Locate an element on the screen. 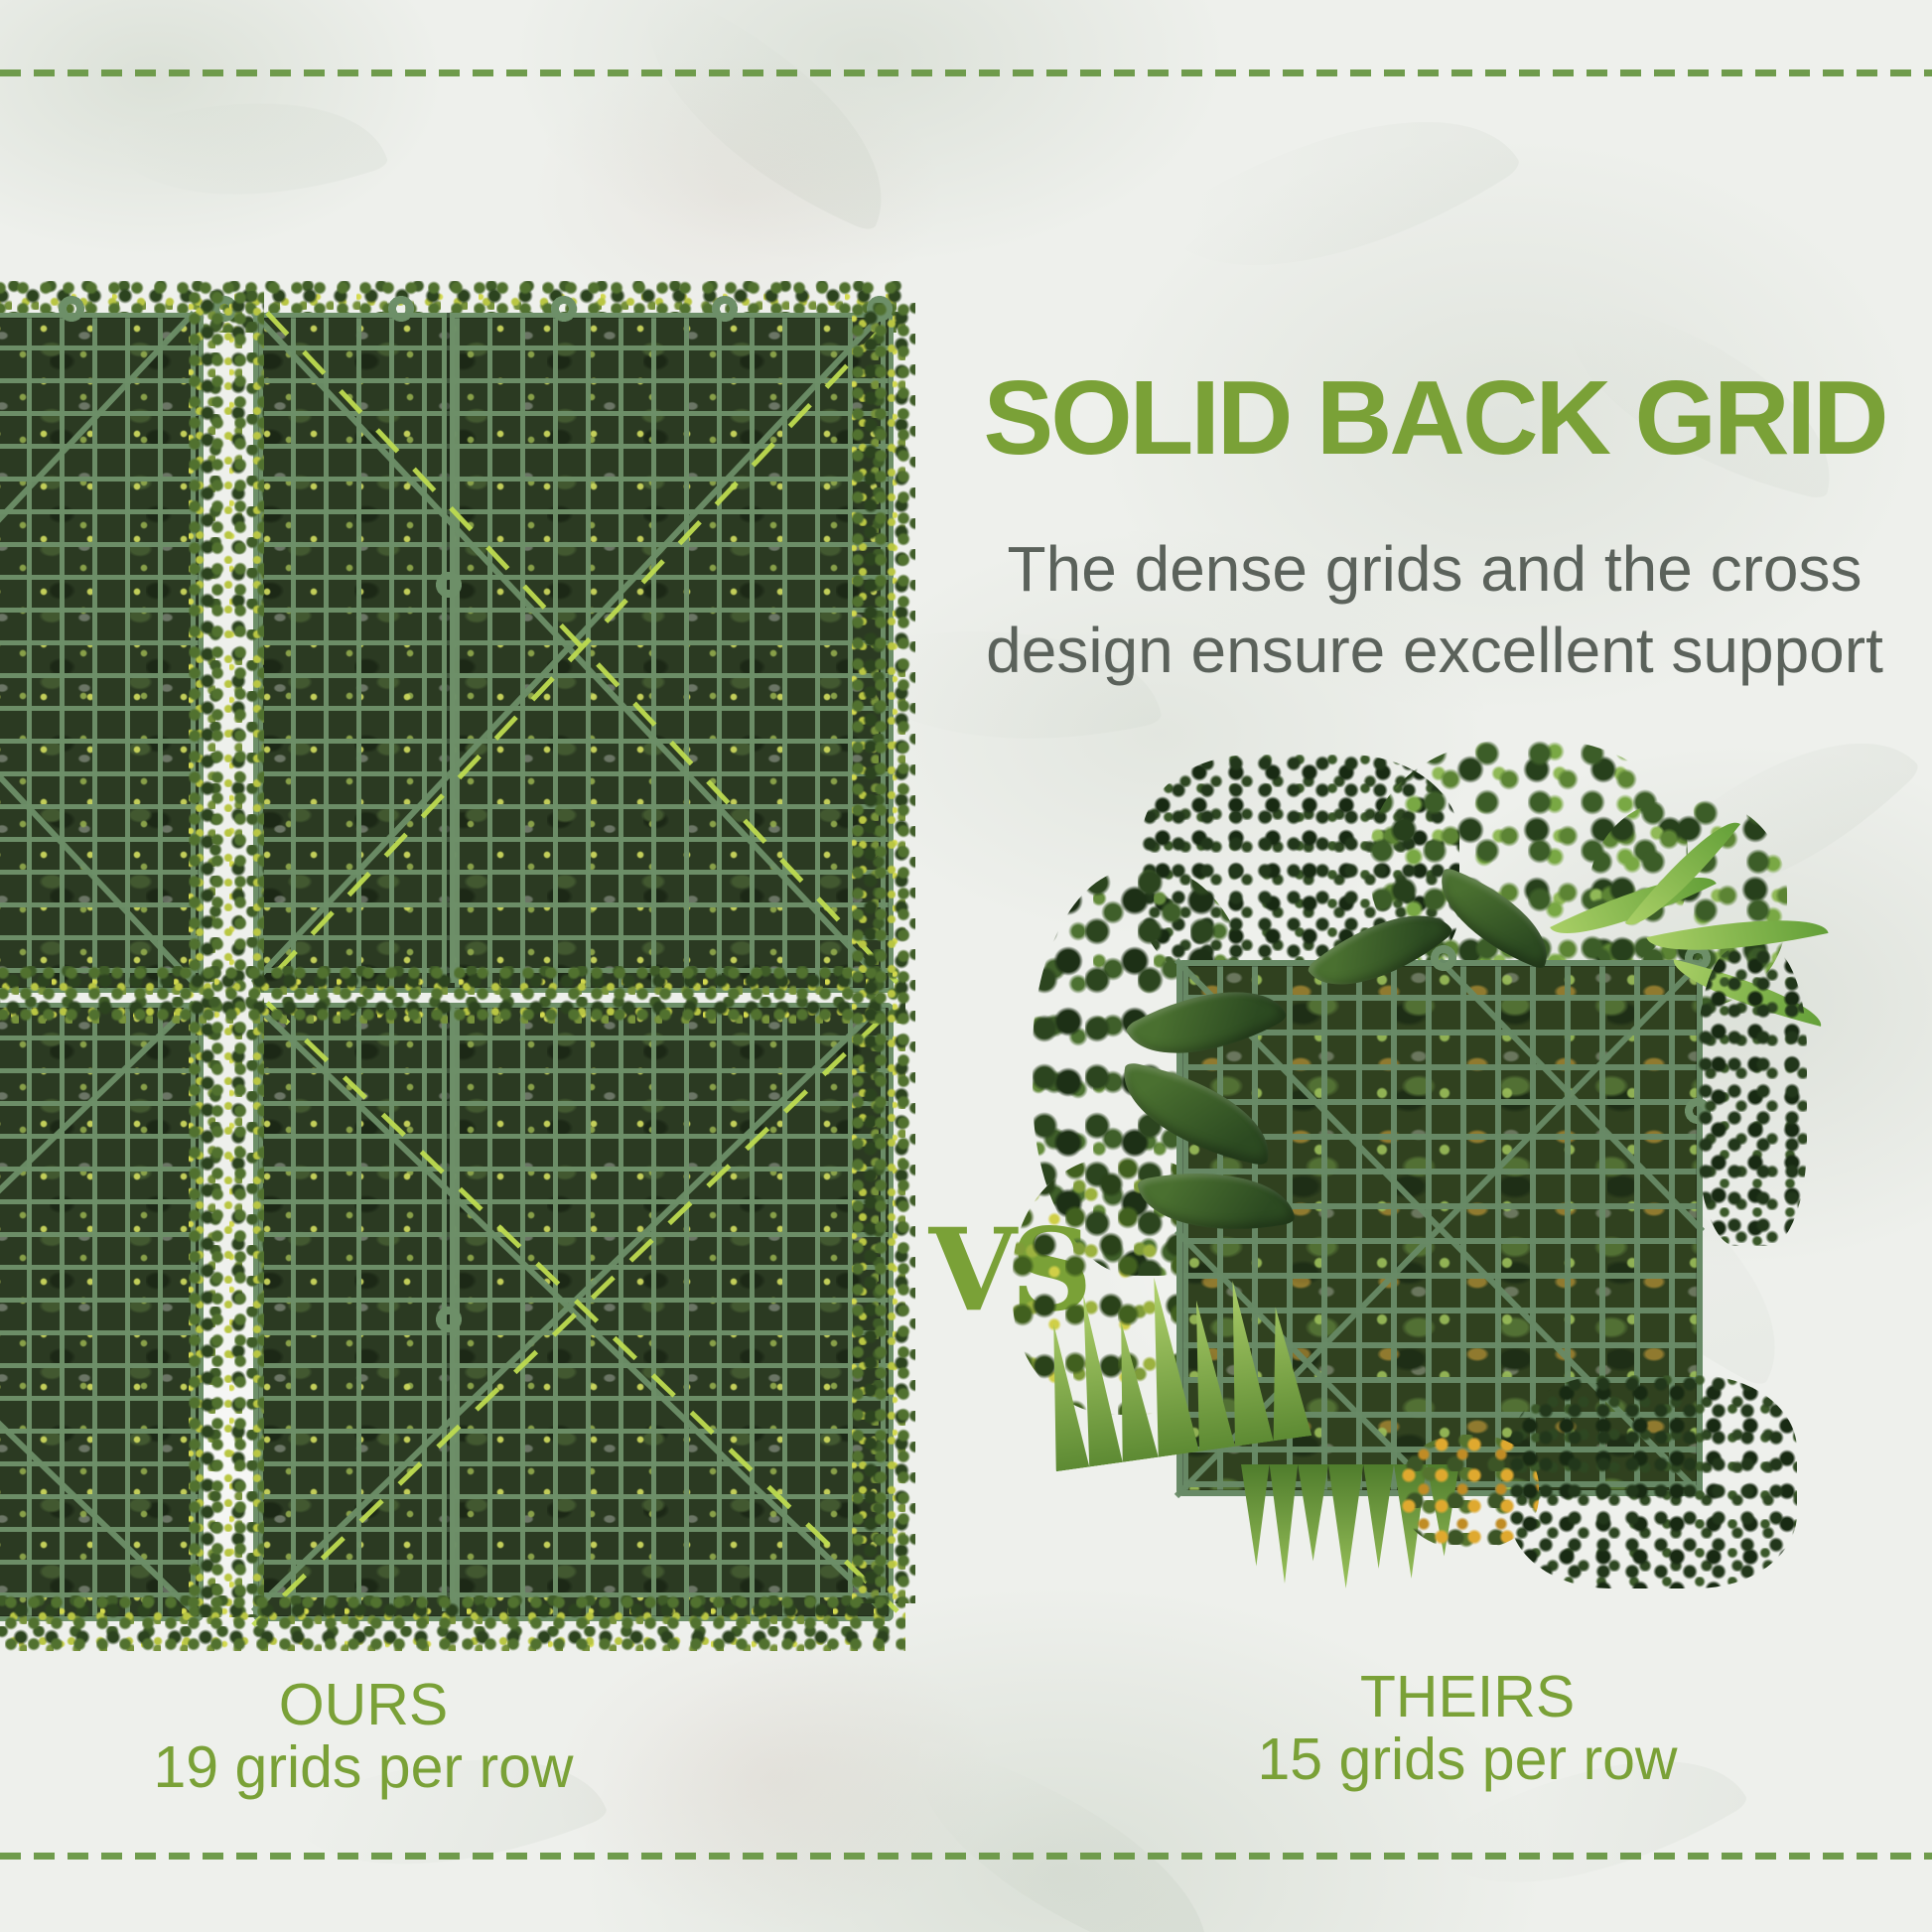 This screenshot has height=1932, width=1932. foliage-fringe-seam-horizontal is located at coordinates (452, 995).